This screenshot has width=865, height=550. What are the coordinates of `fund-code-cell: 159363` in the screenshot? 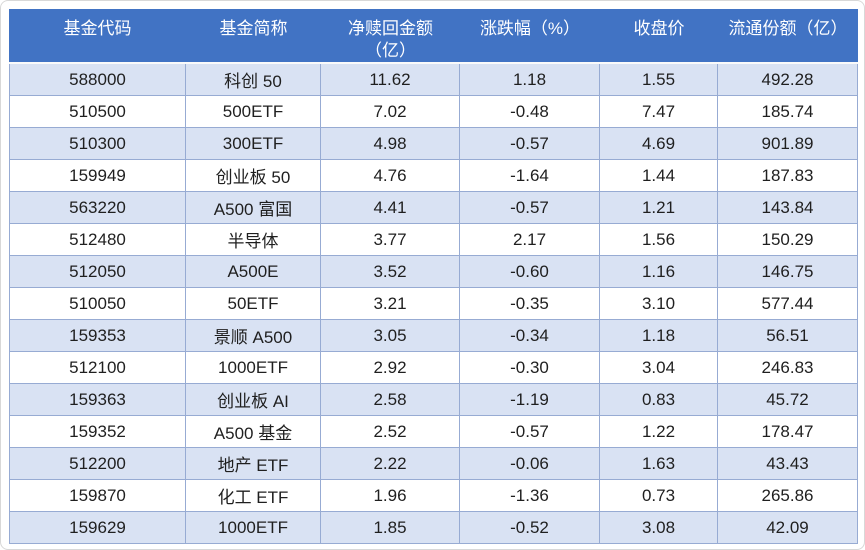 It's located at (97, 400).